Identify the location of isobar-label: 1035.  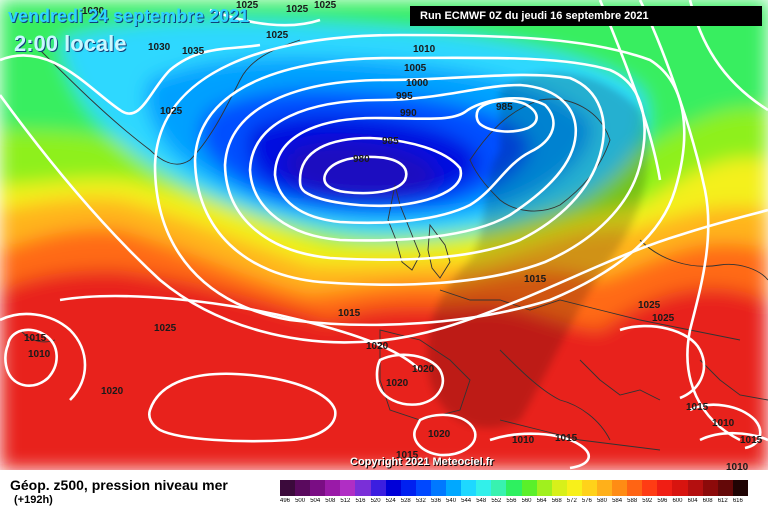
(193, 51).